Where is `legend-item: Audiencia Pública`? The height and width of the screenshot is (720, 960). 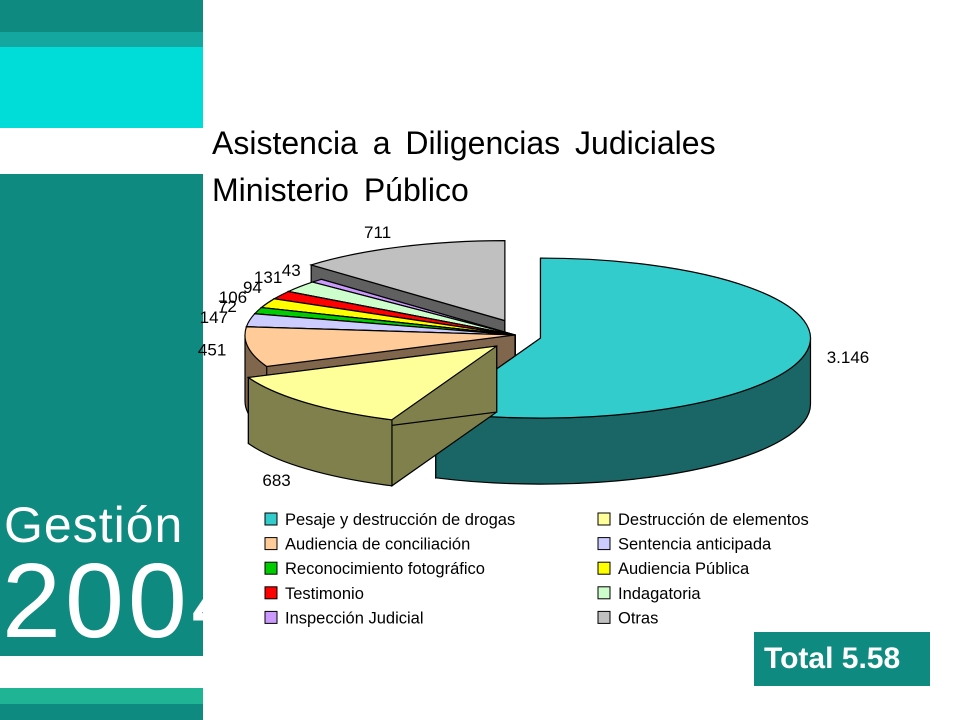
legend-item: Audiencia Pública is located at coordinates (673, 569).